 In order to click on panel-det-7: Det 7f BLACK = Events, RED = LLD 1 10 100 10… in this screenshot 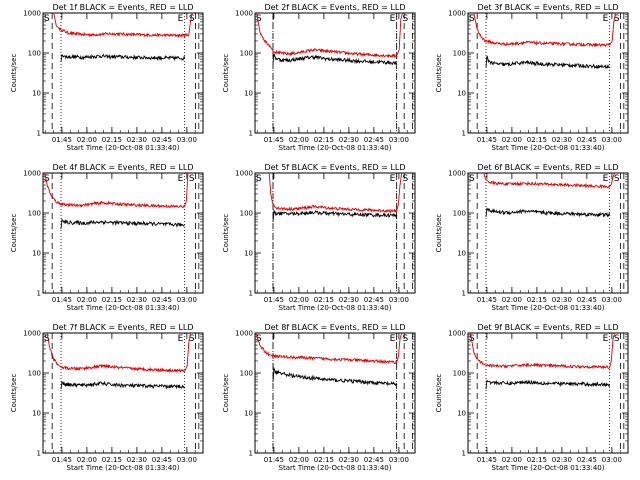, I will do `click(107, 397)`.